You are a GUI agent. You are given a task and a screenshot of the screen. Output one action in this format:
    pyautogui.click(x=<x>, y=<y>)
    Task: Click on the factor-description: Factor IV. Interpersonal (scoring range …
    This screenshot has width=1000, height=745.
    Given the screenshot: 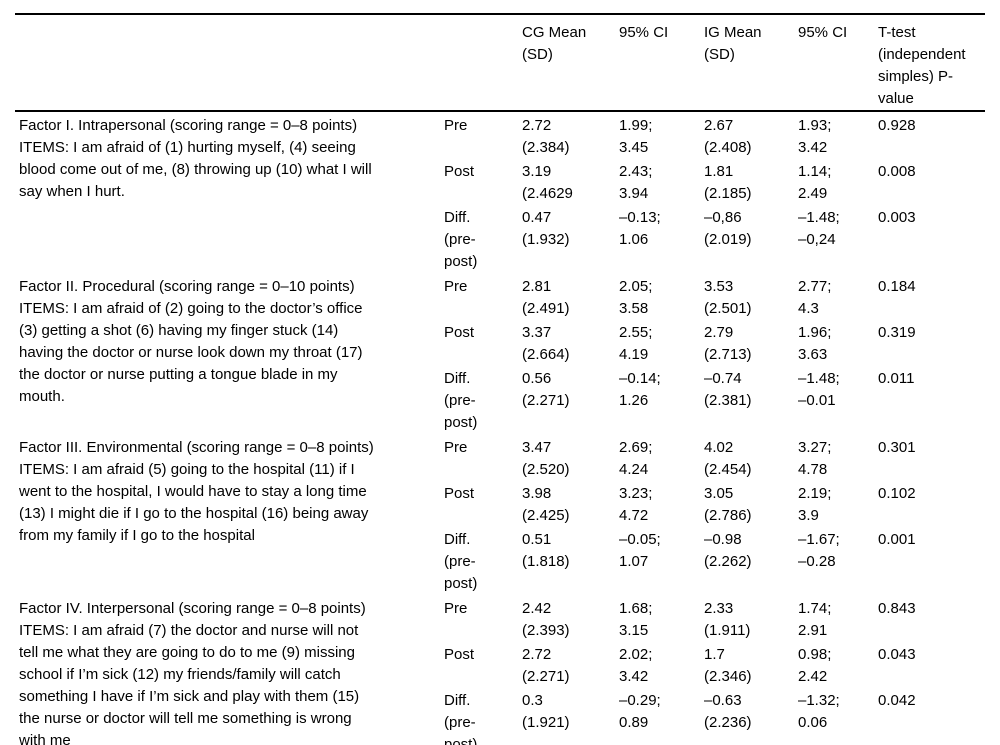 What is the action you would take?
    pyautogui.click(x=192, y=672)
    